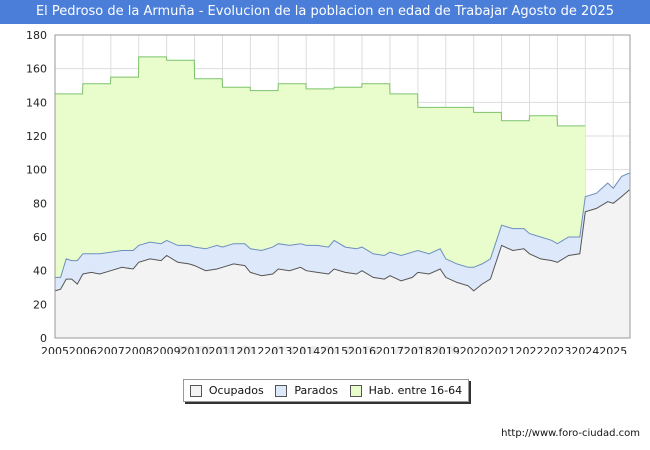  Describe the element at coordinates (236, 390) in the screenshot. I see `legend-label-ocupados: Ocupados` at that location.